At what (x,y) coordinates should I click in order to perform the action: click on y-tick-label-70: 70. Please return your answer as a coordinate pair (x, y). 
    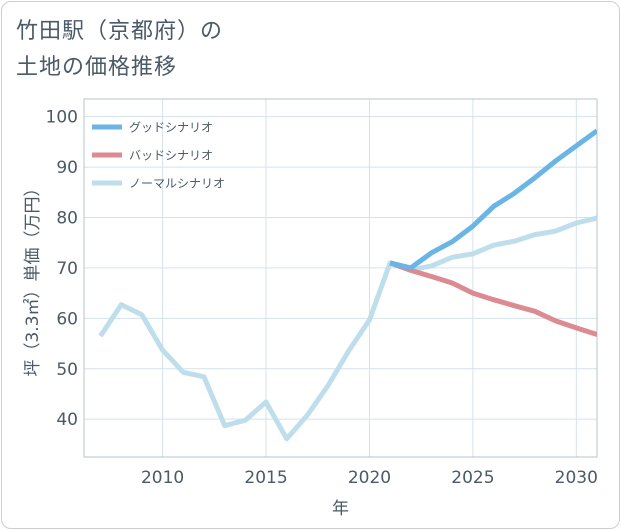
    Looking at the image, I should click on (67, 269).